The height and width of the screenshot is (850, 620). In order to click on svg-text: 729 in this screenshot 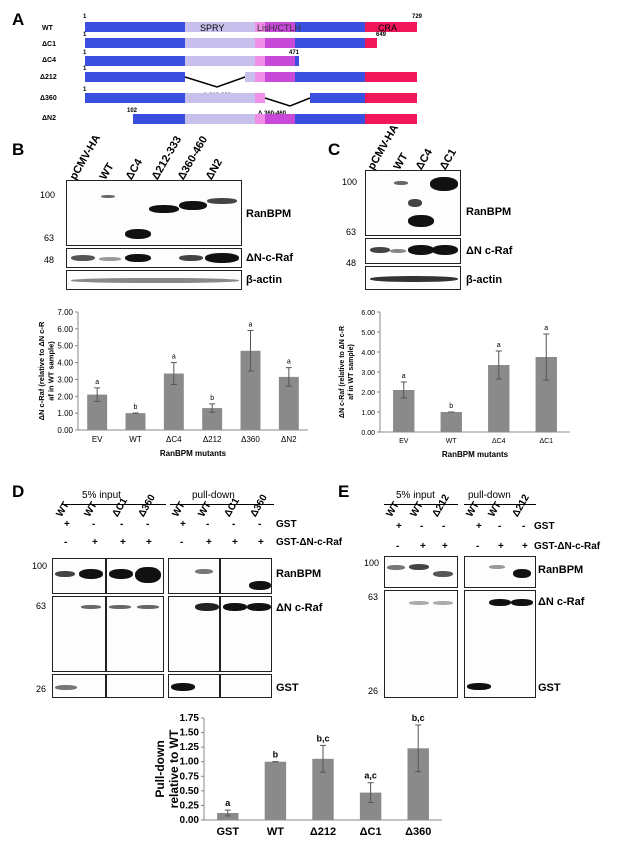, I will do `click(417, 17)`.